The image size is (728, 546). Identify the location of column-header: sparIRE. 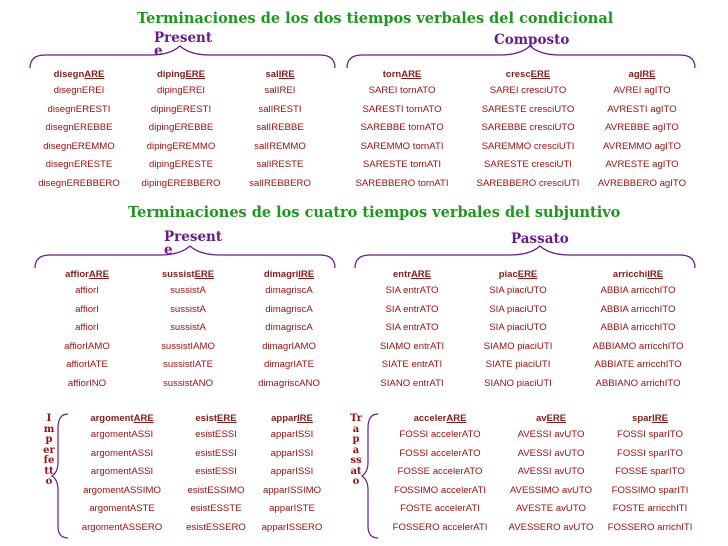
(650, 419).